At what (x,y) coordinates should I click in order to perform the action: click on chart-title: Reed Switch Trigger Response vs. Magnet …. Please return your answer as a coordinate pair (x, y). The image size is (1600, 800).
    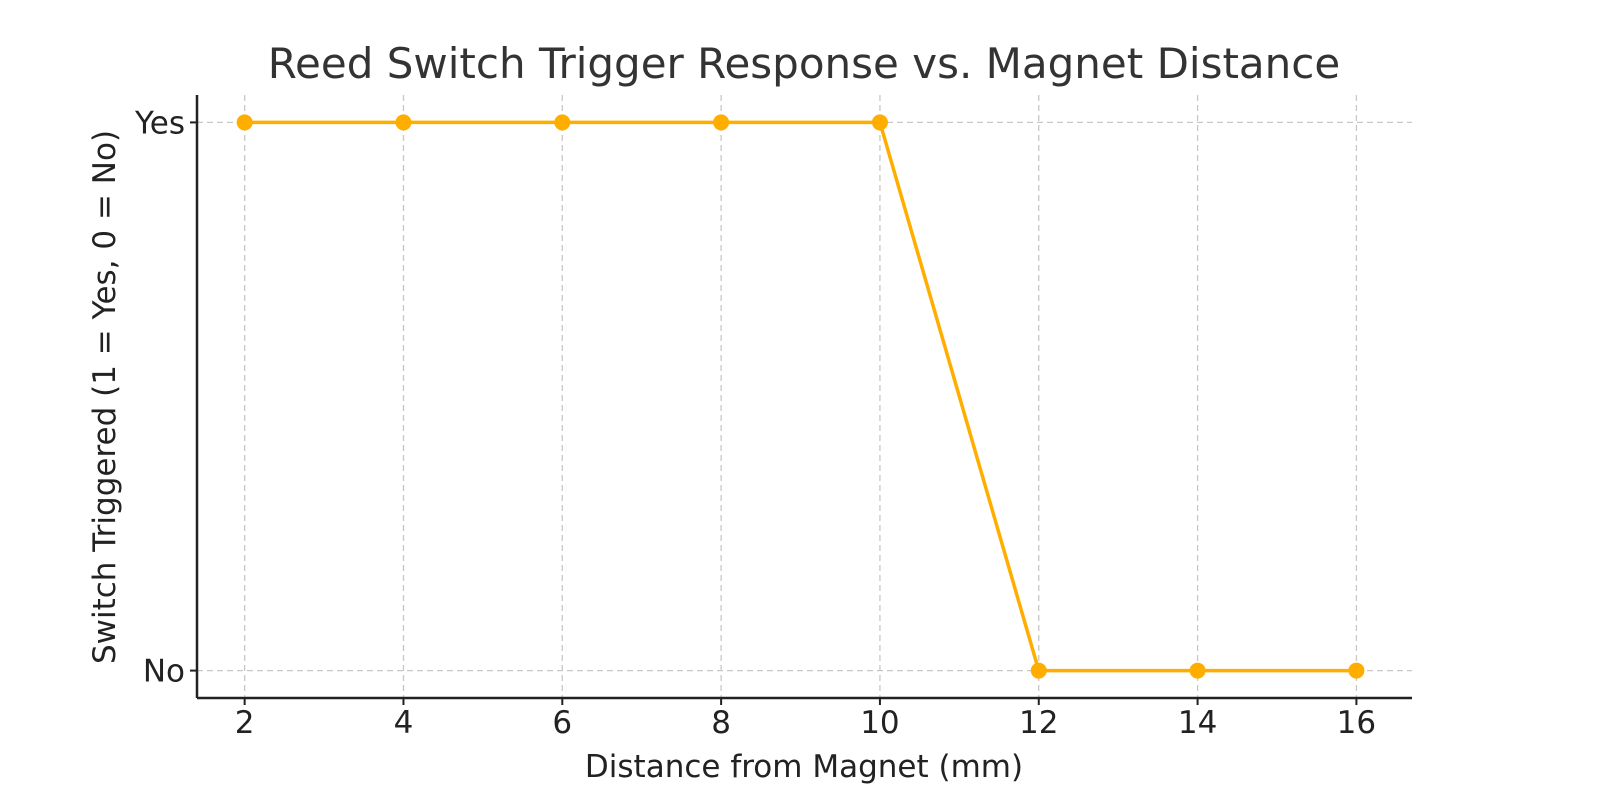
    Looking at the image, I should click on (804, 63).